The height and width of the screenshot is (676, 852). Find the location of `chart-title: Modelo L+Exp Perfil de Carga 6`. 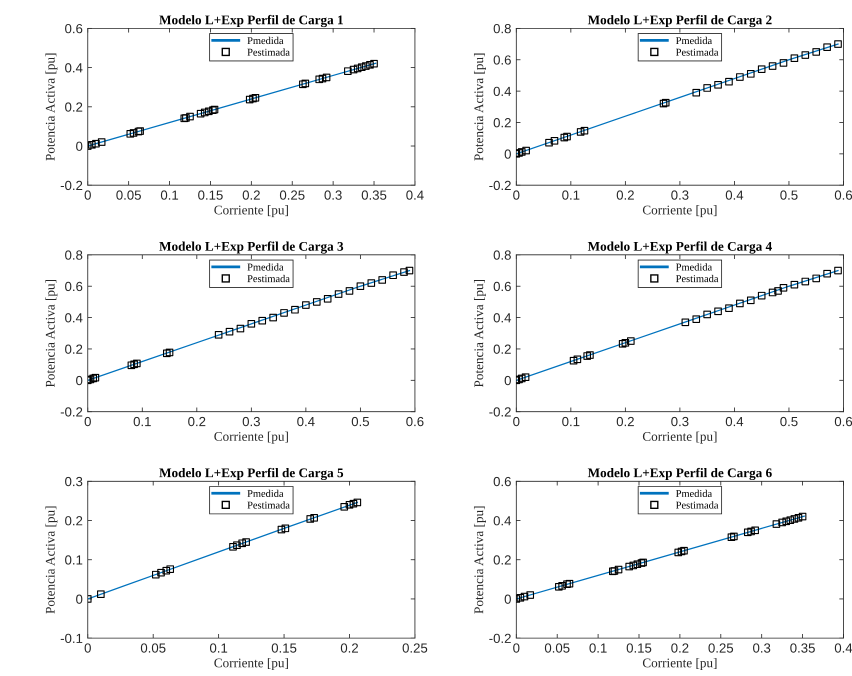

chart-title: Modelo L+Exp Perfil de Carga 6 is located at coordinates (680, 474).